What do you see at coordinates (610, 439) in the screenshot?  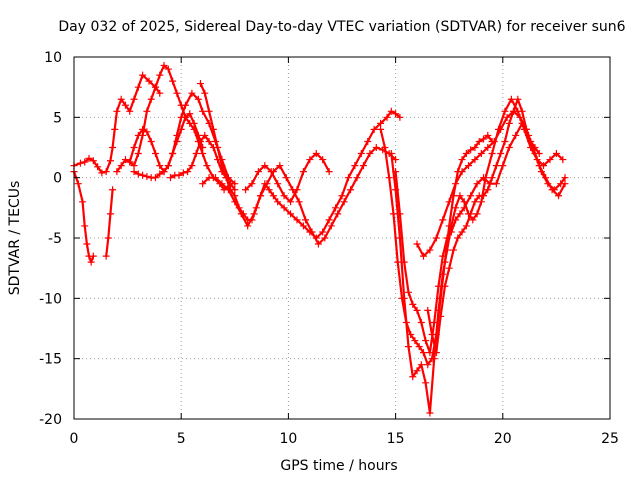 I see `x-tick-label: 25` at bounding box center [610, 439].